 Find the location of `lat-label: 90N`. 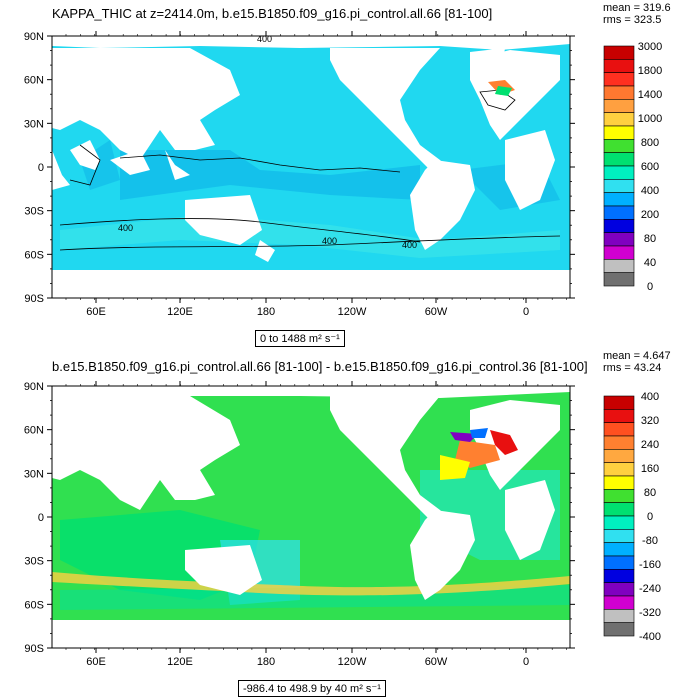

lat-label: 90N is located at coordinates (34, 37).